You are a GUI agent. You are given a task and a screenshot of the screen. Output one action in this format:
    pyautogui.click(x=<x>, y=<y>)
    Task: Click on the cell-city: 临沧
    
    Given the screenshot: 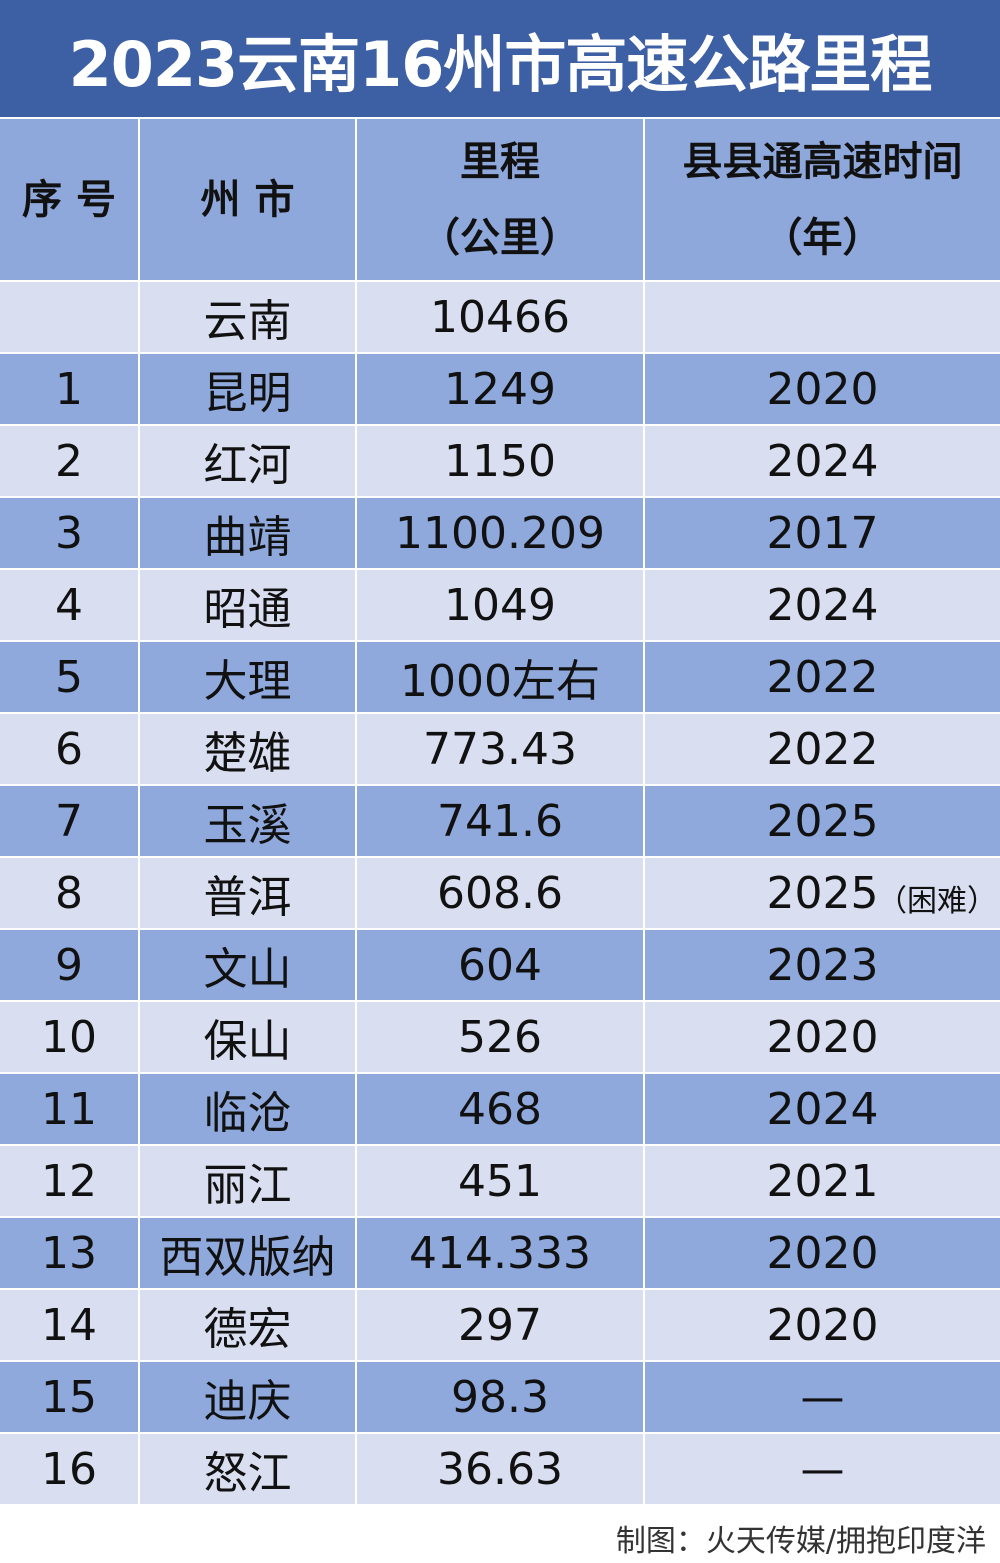 What is the action you would take?
    pyautogui.click(x=248, y=1109)
    